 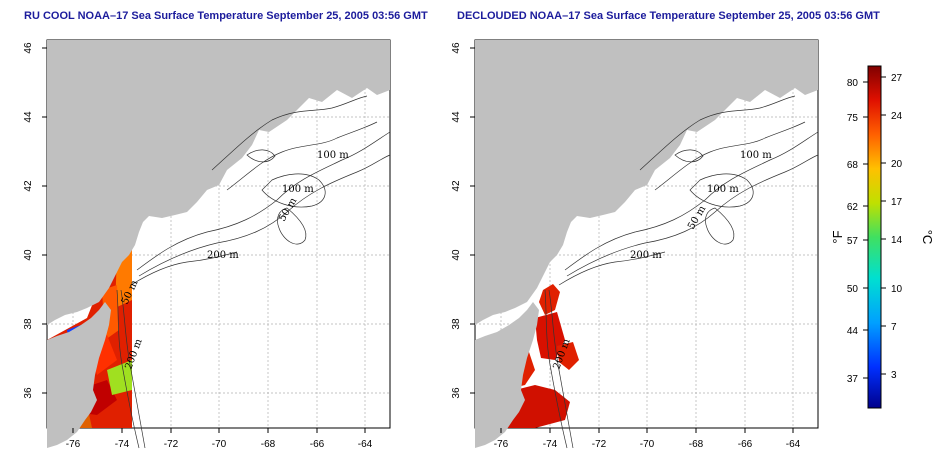 What do you see at coordinates (28, 324) in the screenshot?
I see `left-y-tick-label: 38` at bounding box center [28, 324].